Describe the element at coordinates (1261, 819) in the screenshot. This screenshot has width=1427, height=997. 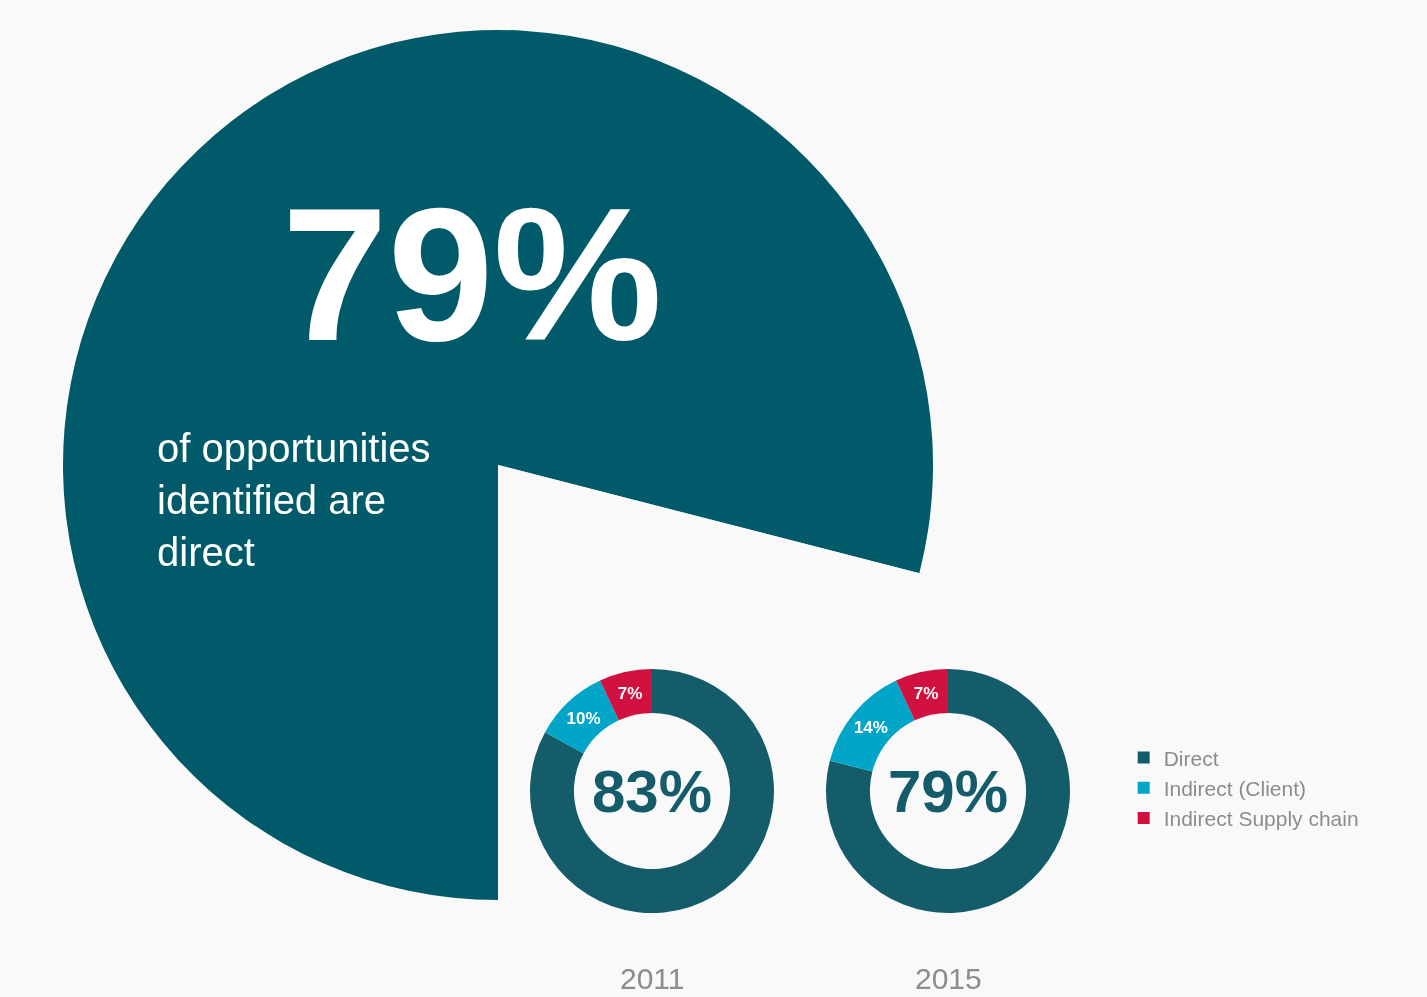
I see `legend-label: Indirect Supply chain` at that location.